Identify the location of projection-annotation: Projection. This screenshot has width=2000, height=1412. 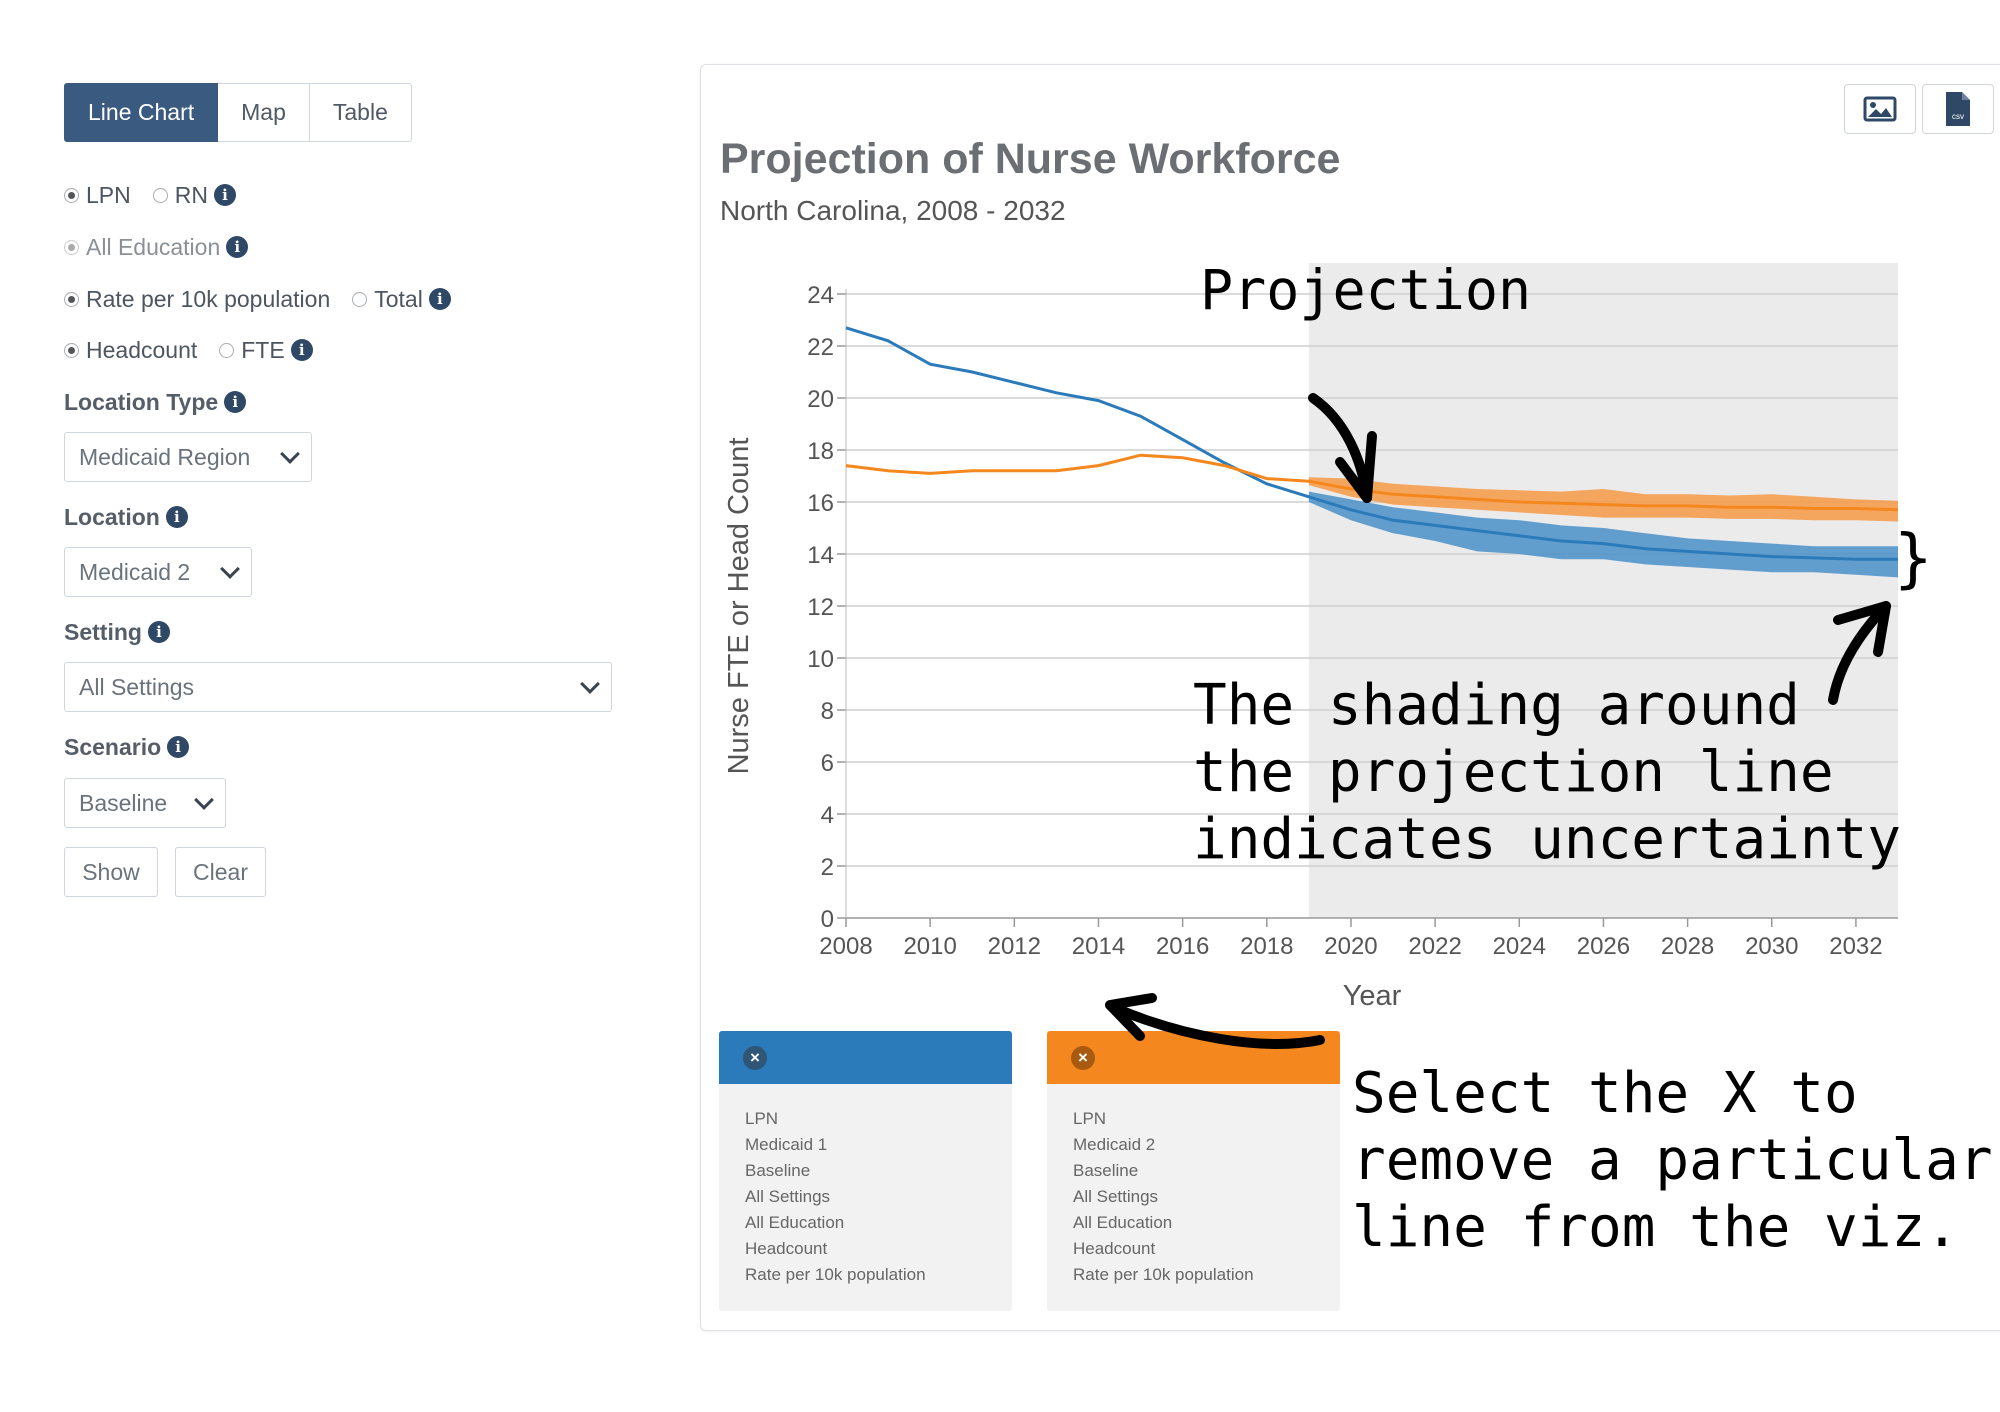
(1366, 290).